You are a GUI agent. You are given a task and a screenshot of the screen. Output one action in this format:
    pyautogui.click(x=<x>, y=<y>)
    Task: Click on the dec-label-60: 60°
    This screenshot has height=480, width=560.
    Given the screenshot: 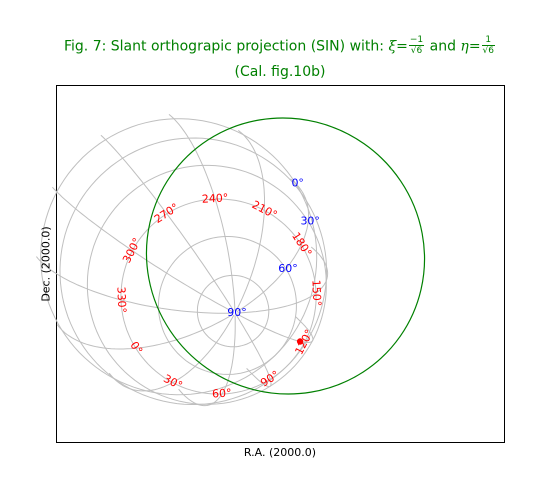 What is the action you would take?
    pyautogui.click(x=288, y=268)
    